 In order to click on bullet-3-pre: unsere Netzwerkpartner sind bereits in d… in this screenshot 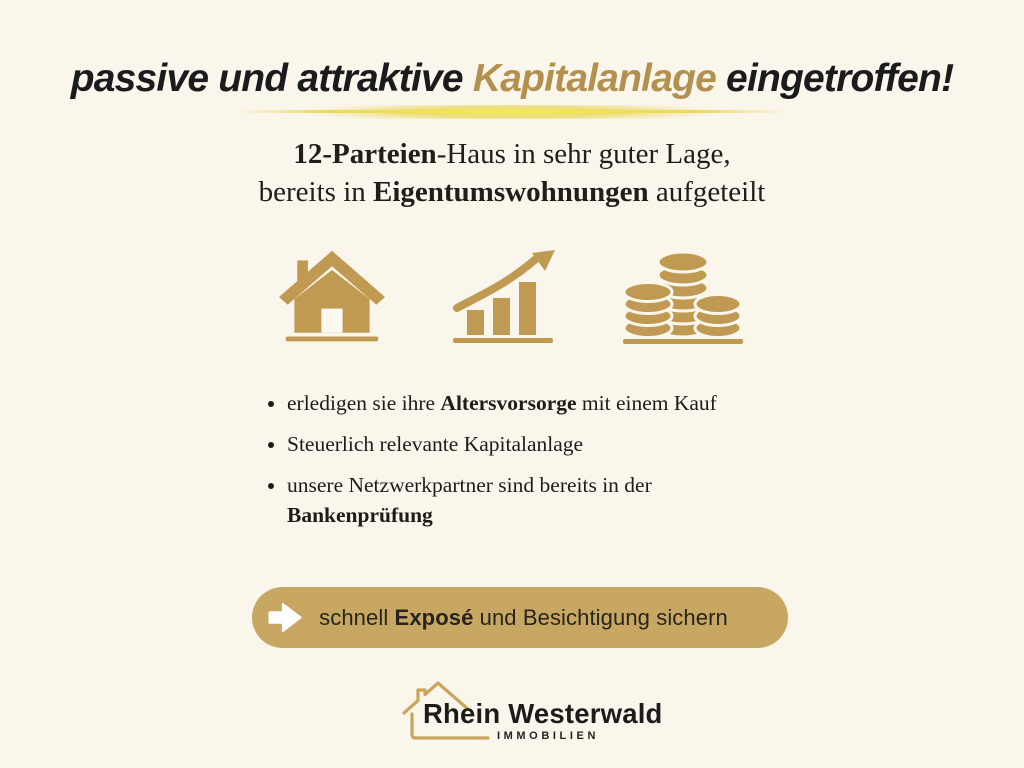, I will do `click(469, 485)`.